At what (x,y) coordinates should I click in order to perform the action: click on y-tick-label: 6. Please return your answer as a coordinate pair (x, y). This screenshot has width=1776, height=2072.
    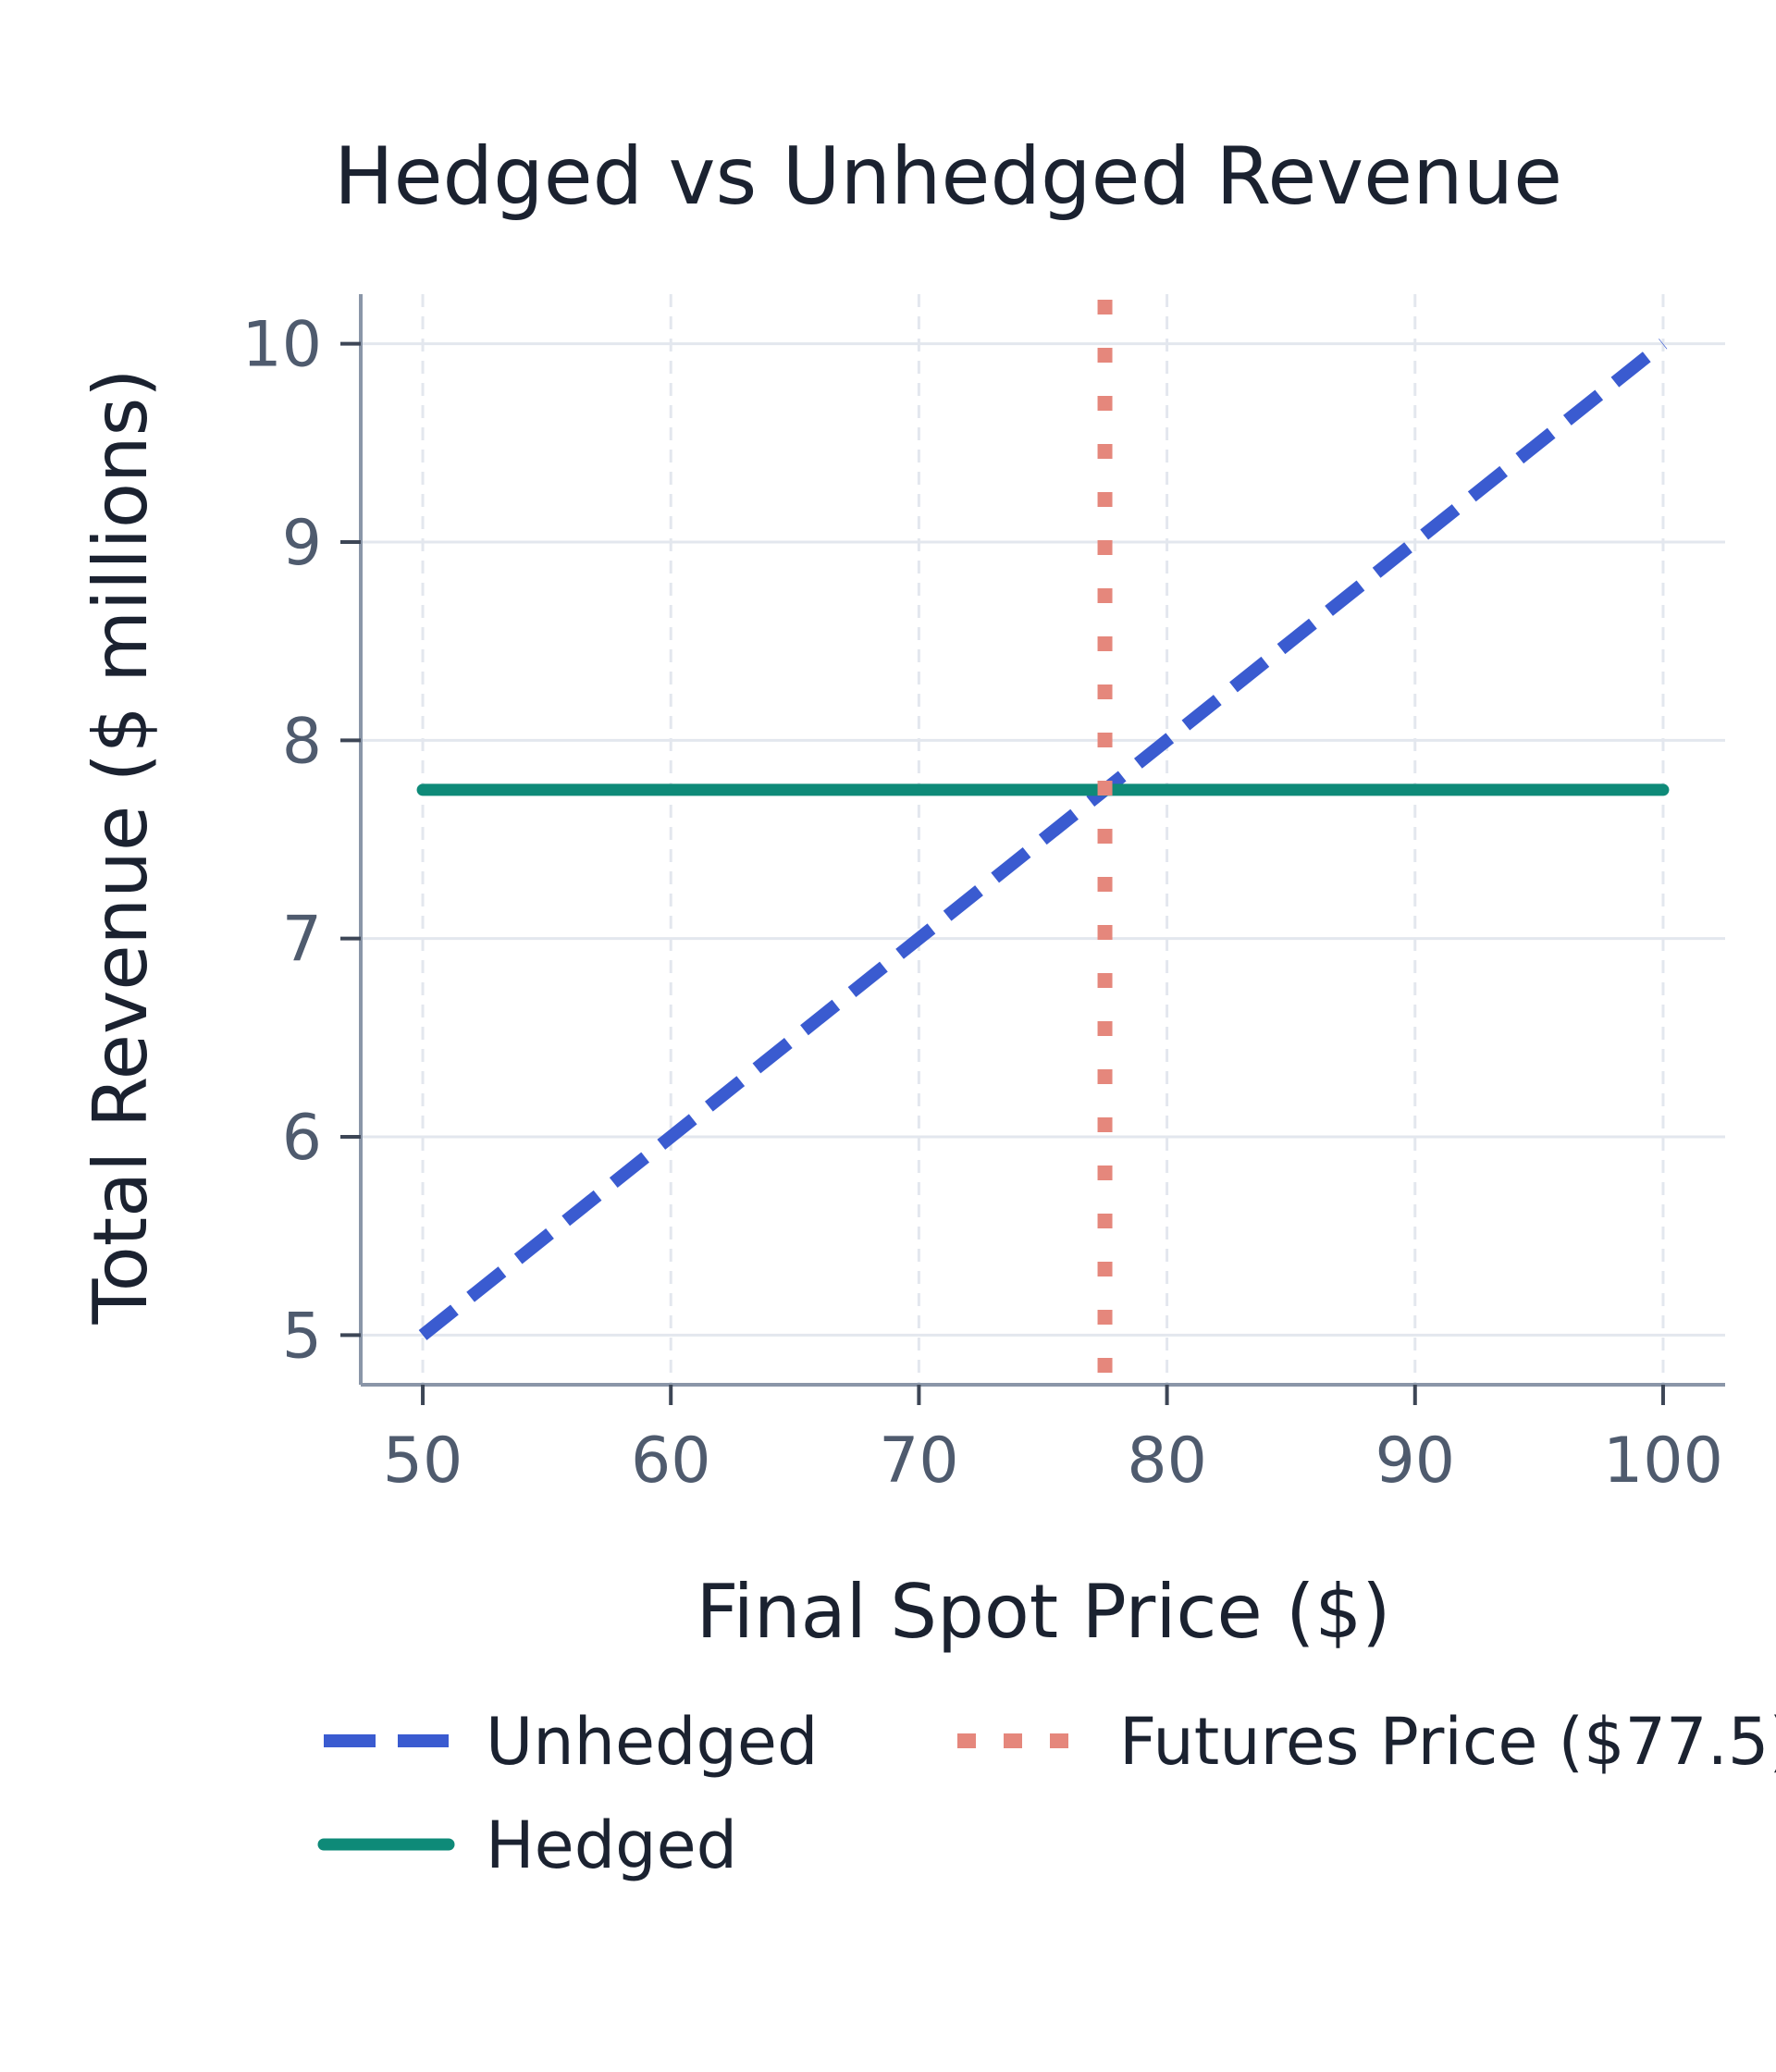
    Looking at the image, I should click on (302, 1138).